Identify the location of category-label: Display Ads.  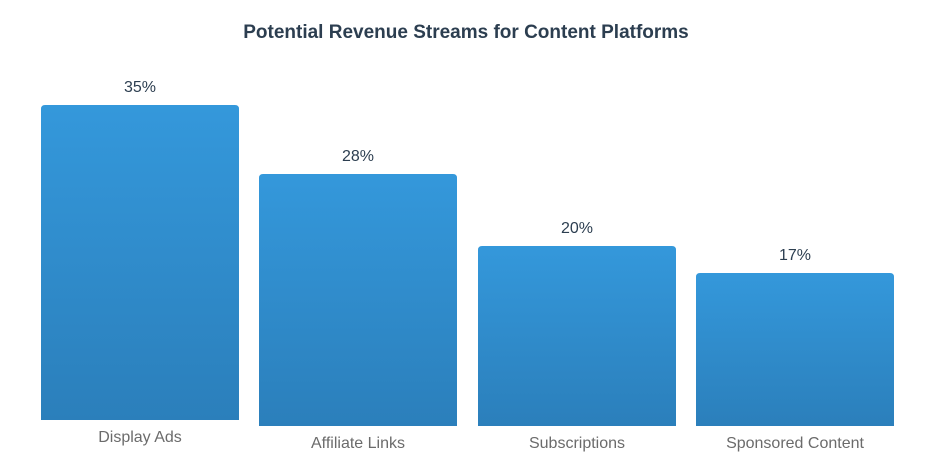
(140, 437).